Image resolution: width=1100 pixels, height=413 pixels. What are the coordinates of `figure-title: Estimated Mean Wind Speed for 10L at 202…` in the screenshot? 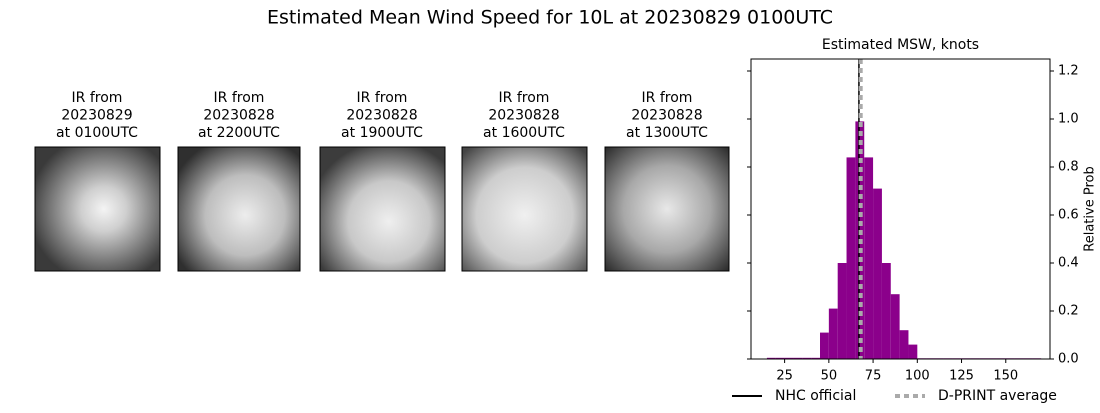 It's located at (550, 18).